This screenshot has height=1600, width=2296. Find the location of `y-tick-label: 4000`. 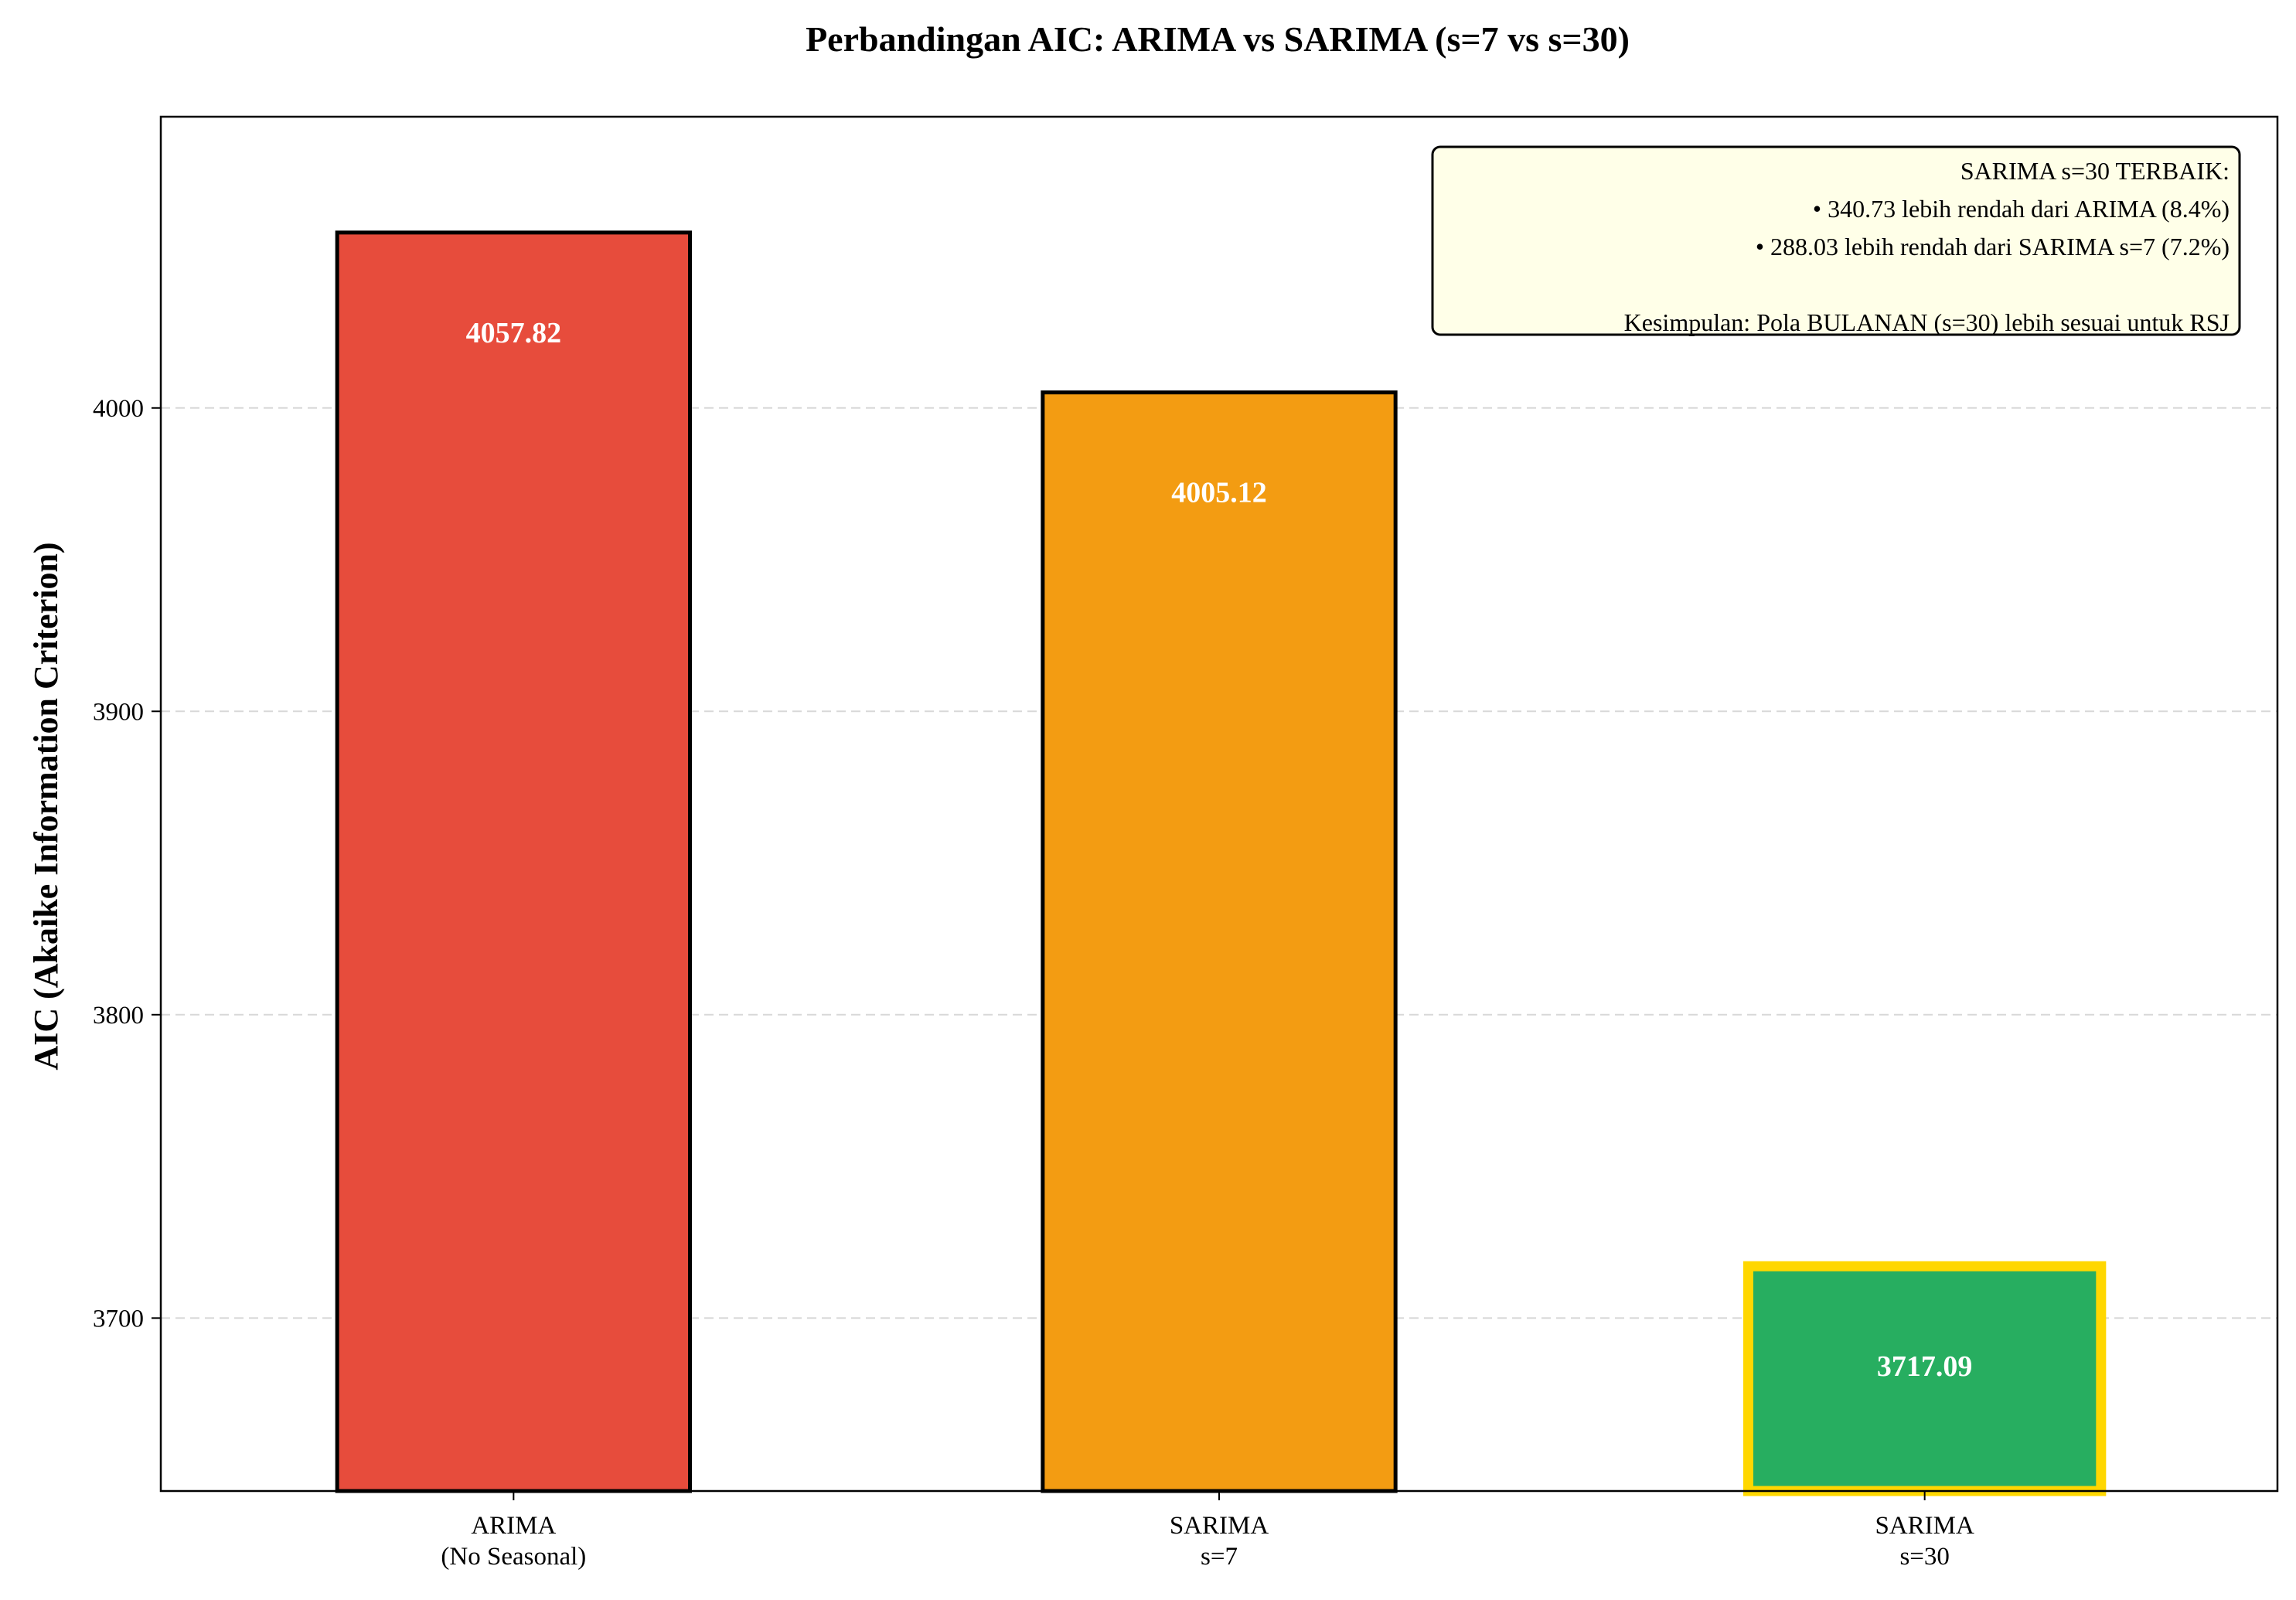

y-tick-label: 4000 is located at coordinates (118, 409).